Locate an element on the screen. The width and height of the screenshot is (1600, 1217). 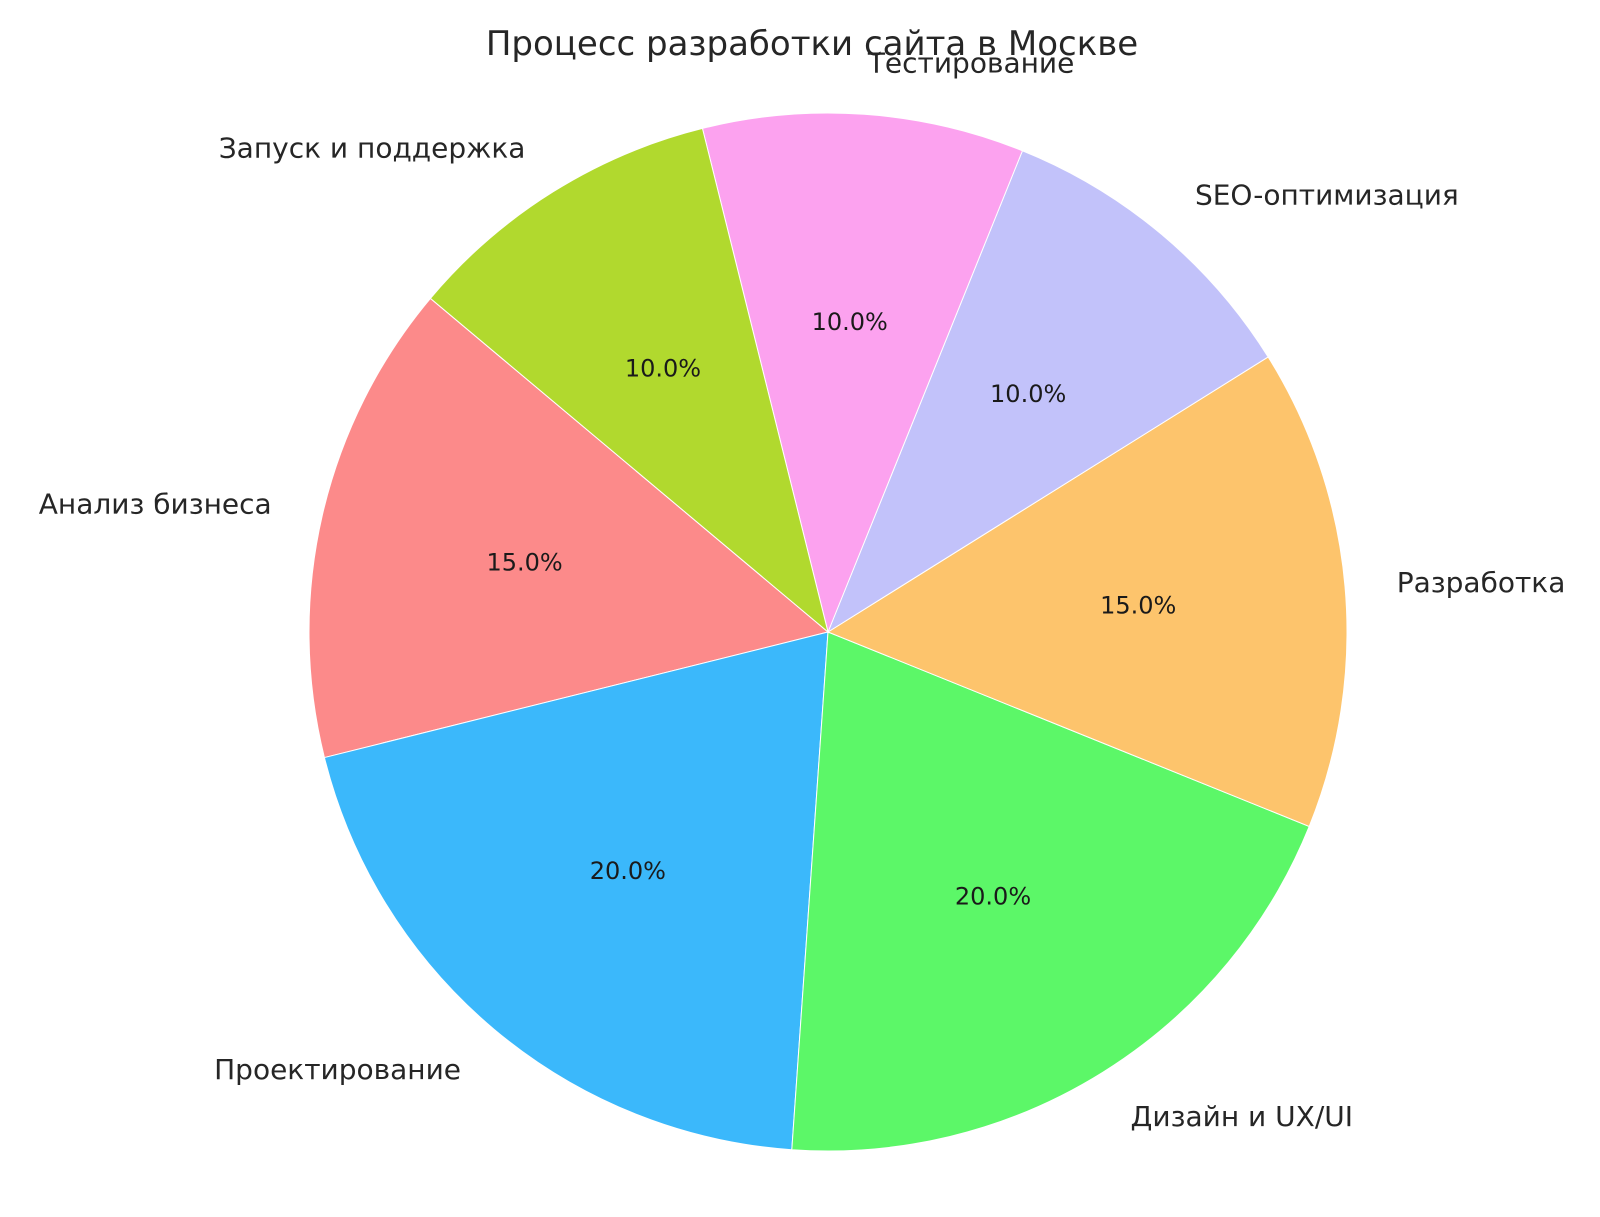
slice-label: Анализ бизнеса is located at coordinates (155, 503).